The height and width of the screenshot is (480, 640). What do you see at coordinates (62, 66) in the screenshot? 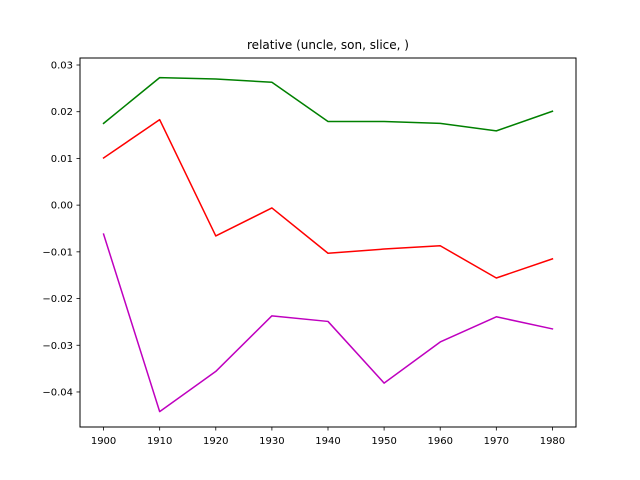
I see `y-tick-label: 0.03` at bounding box center [62, 66].